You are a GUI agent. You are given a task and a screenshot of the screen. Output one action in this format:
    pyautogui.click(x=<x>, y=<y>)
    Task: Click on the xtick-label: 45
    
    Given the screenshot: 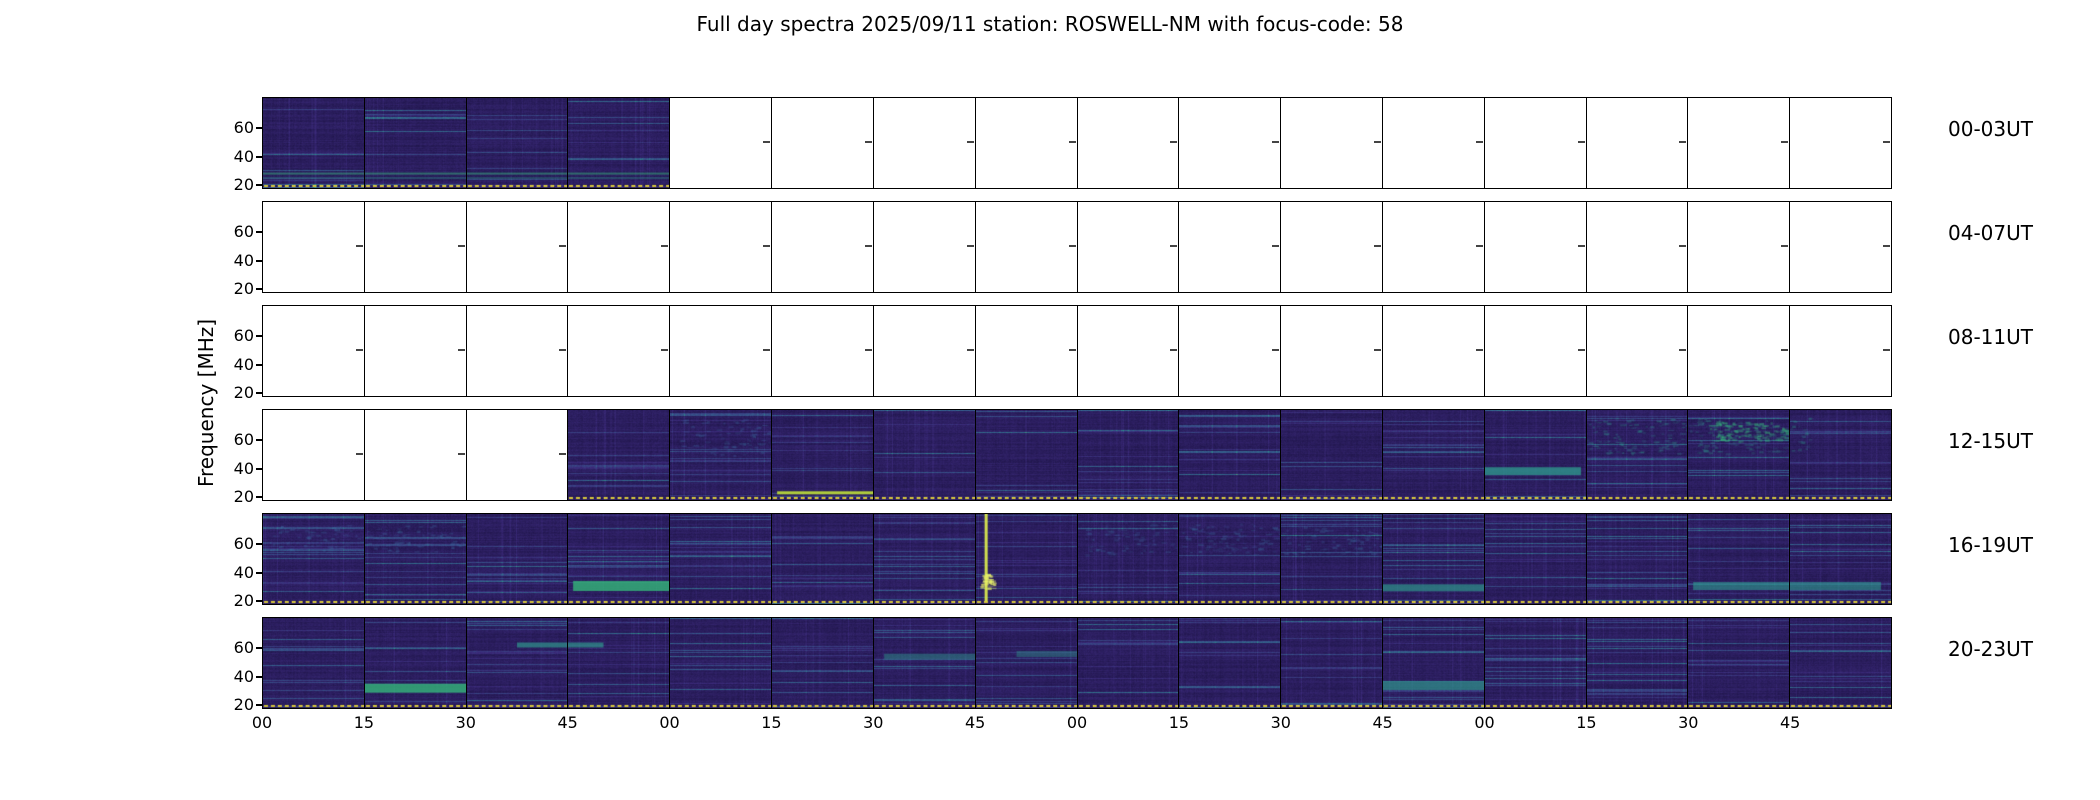 What is the action you would take?
    pyautogui.click(x=1382, y=722)
    